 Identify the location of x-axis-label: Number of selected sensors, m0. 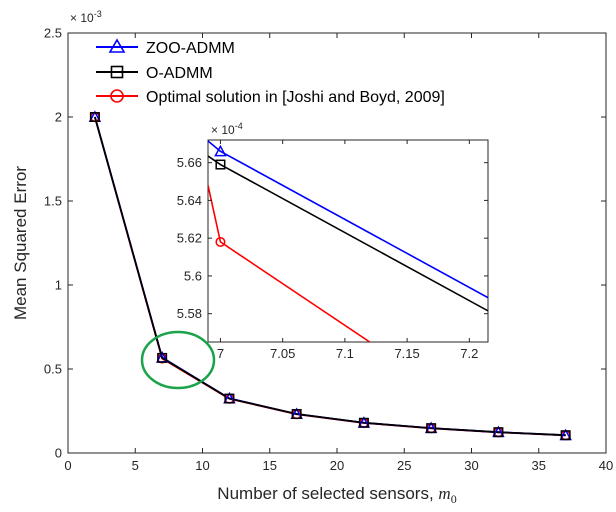
(336, 495).